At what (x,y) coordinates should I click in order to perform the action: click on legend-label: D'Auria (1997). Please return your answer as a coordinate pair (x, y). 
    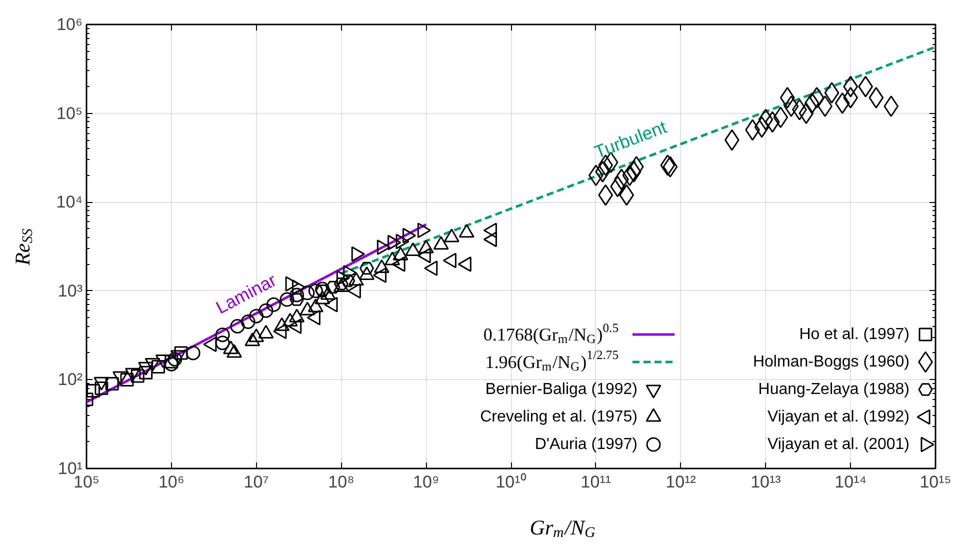
    Looking at the image, I should click on (586, 444).